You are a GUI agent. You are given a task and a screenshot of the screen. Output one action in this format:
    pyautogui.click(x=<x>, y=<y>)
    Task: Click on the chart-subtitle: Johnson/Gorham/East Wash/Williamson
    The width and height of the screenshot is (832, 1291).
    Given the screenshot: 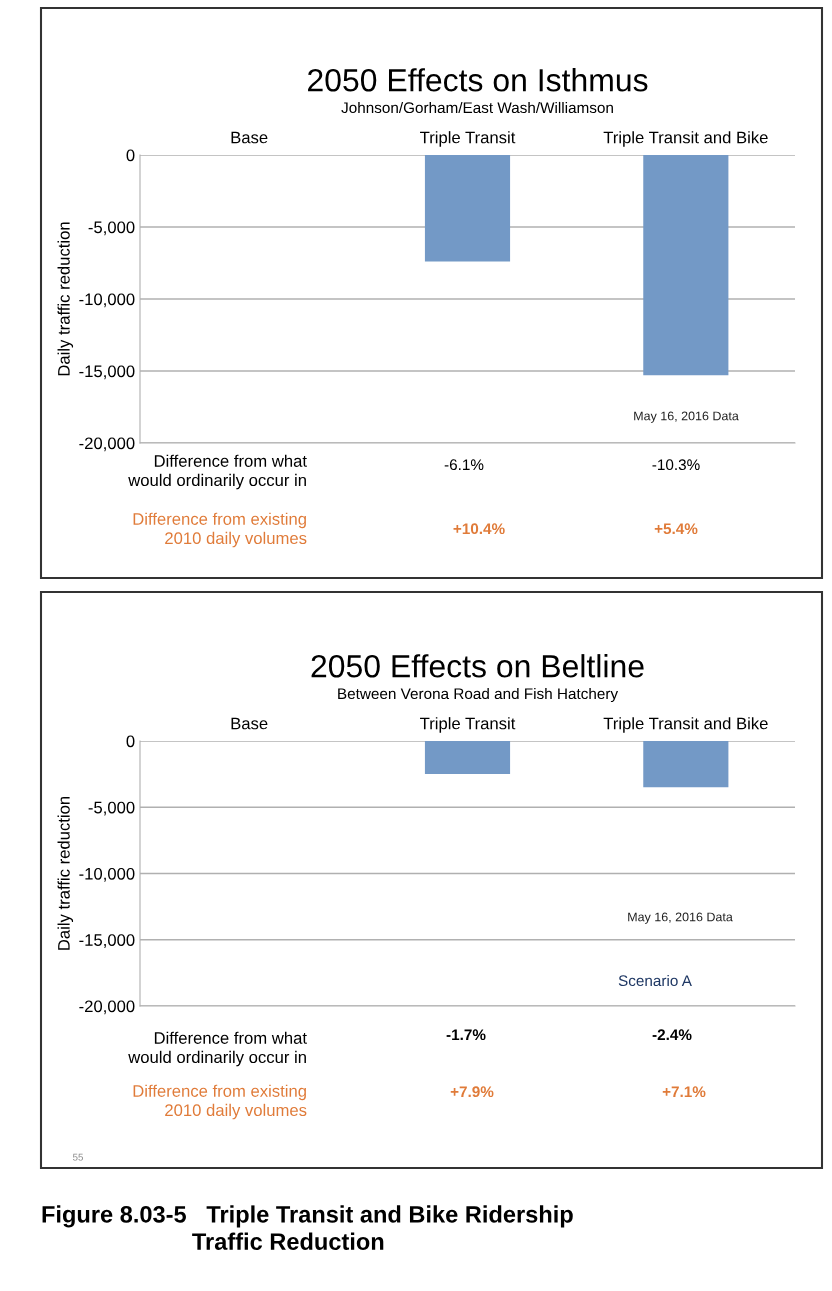 What is the action you would take?
    pyautogui.click(x=477, y=107)
    